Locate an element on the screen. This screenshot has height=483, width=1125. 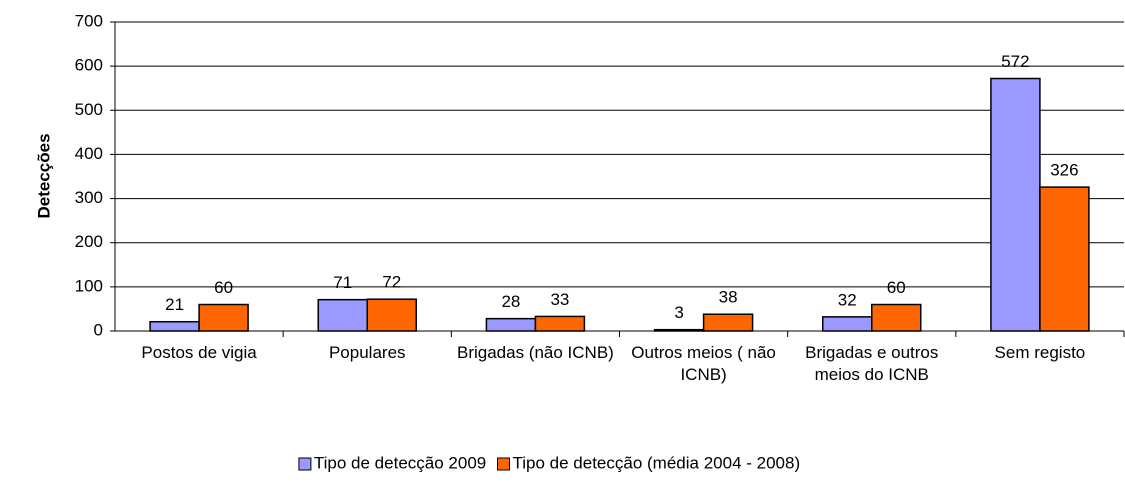
y-axis-label: Detecções is located at coordinates (43, 175).